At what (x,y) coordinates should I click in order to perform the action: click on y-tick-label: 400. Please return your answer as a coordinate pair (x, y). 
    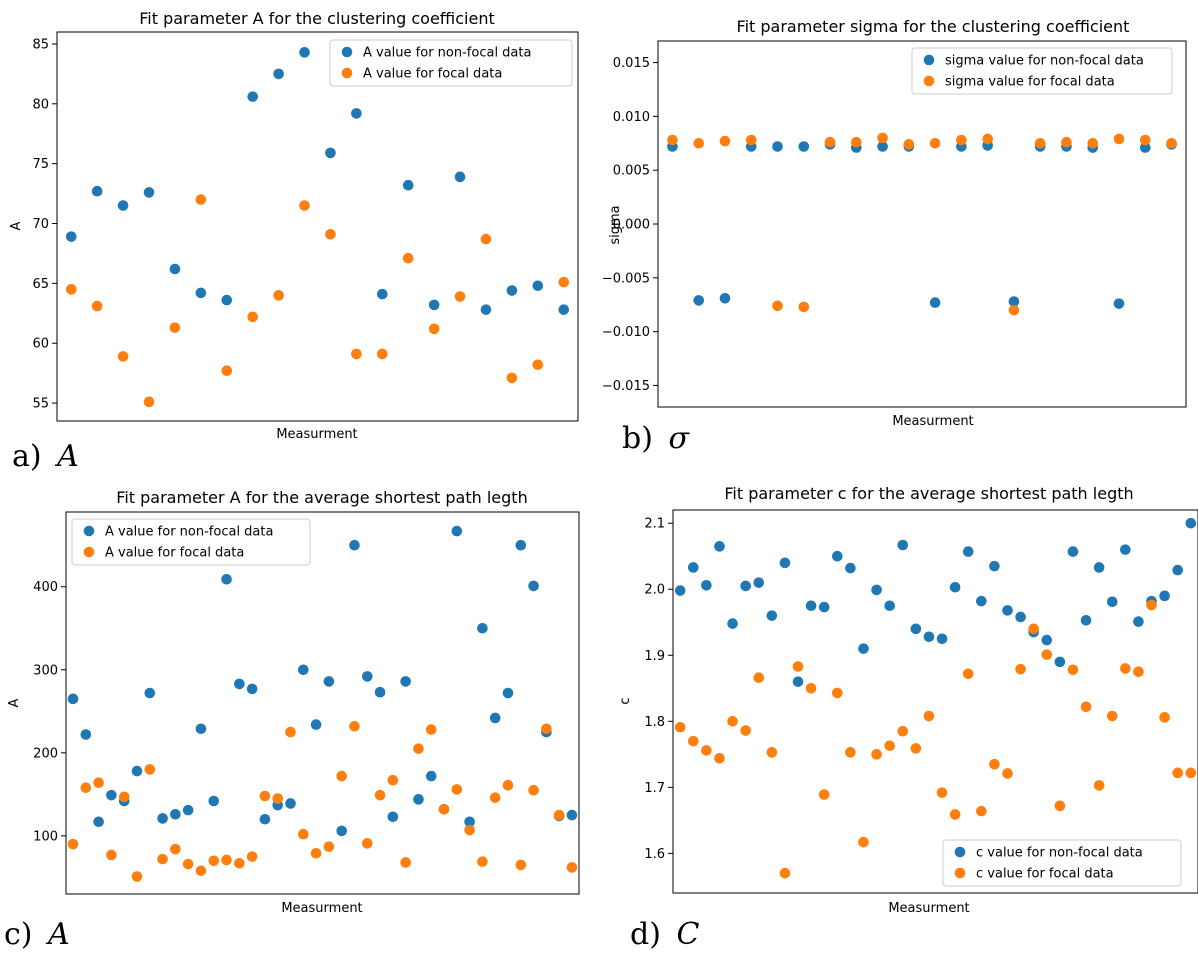
    Looking at the image, I should click on (45, 587).